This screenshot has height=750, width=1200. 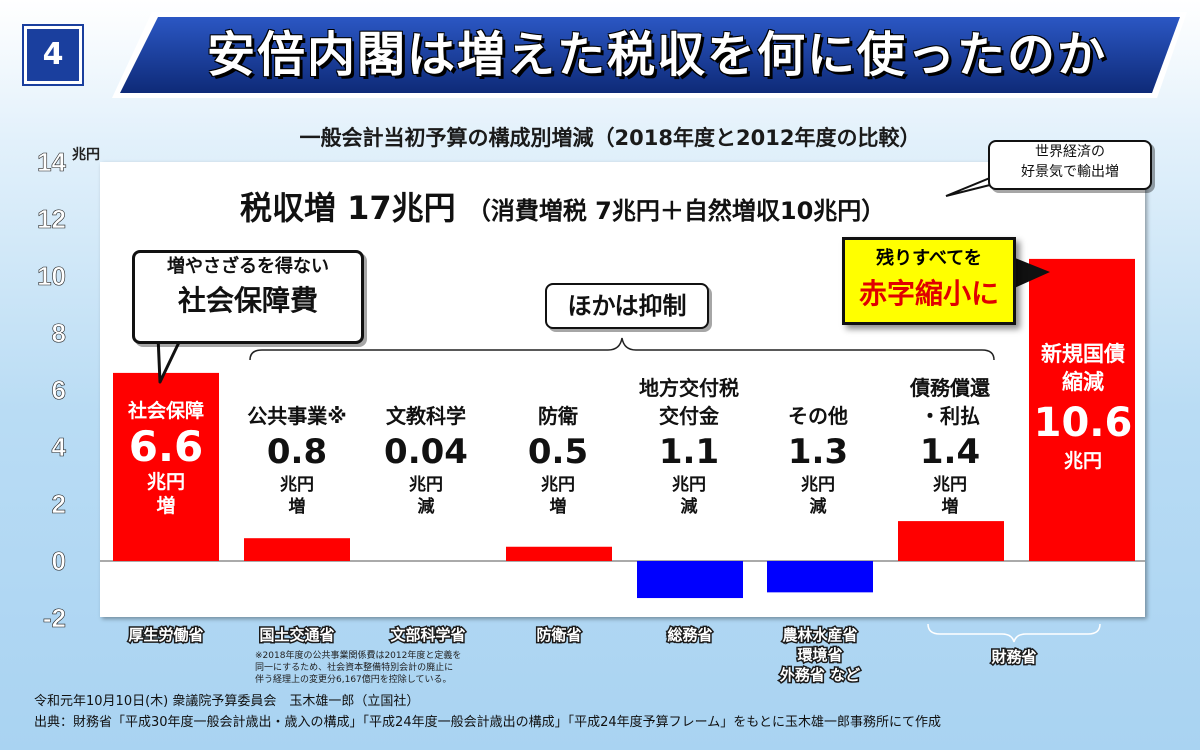 I want to click on debt-name2: ・利払, so click(x=950, y=416).